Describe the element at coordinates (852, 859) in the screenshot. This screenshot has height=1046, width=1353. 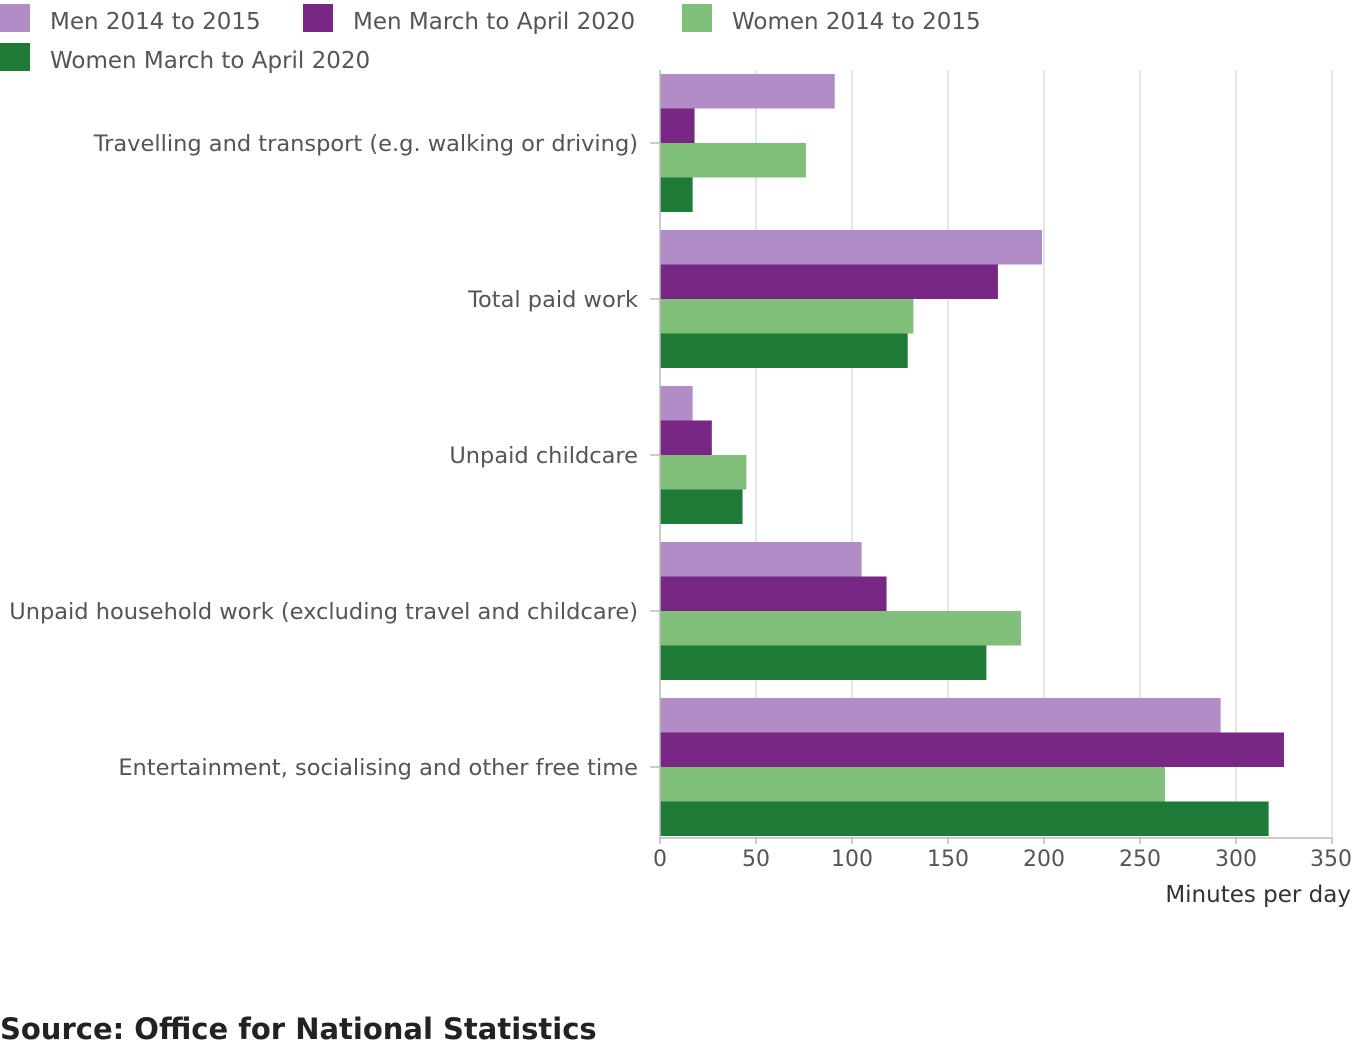
I see `x-tick-label-100: 100` at that location.